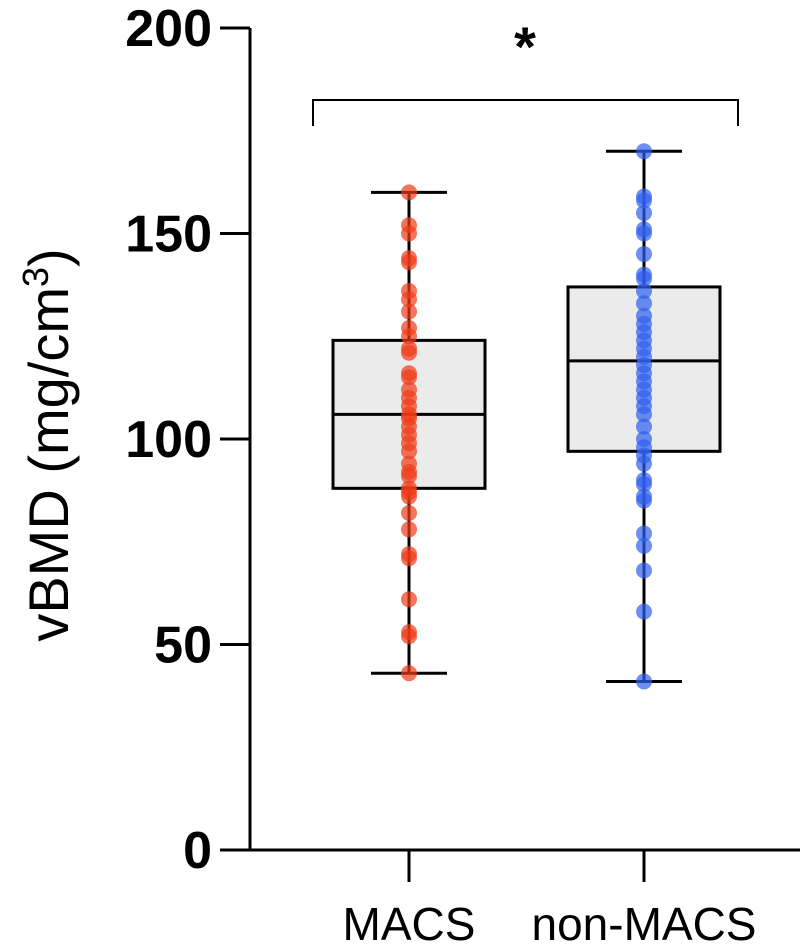 This screenshot has width=807, height=951. What do you see at coordinates (47, 444) in the screenshot?
I see `y-axis-title: vBMD (mg/cm3)` at bounding box center [47, 444].